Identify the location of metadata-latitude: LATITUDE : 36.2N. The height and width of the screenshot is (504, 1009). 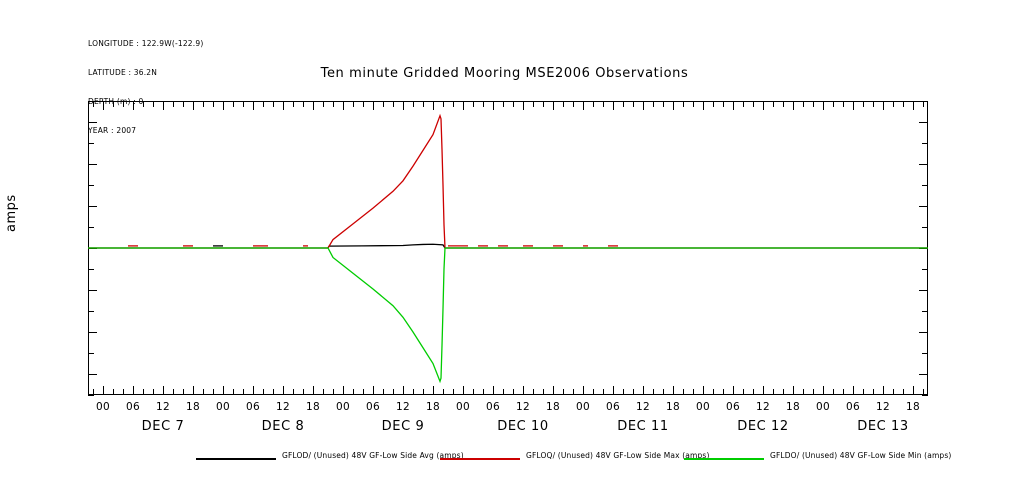
(123, 72).